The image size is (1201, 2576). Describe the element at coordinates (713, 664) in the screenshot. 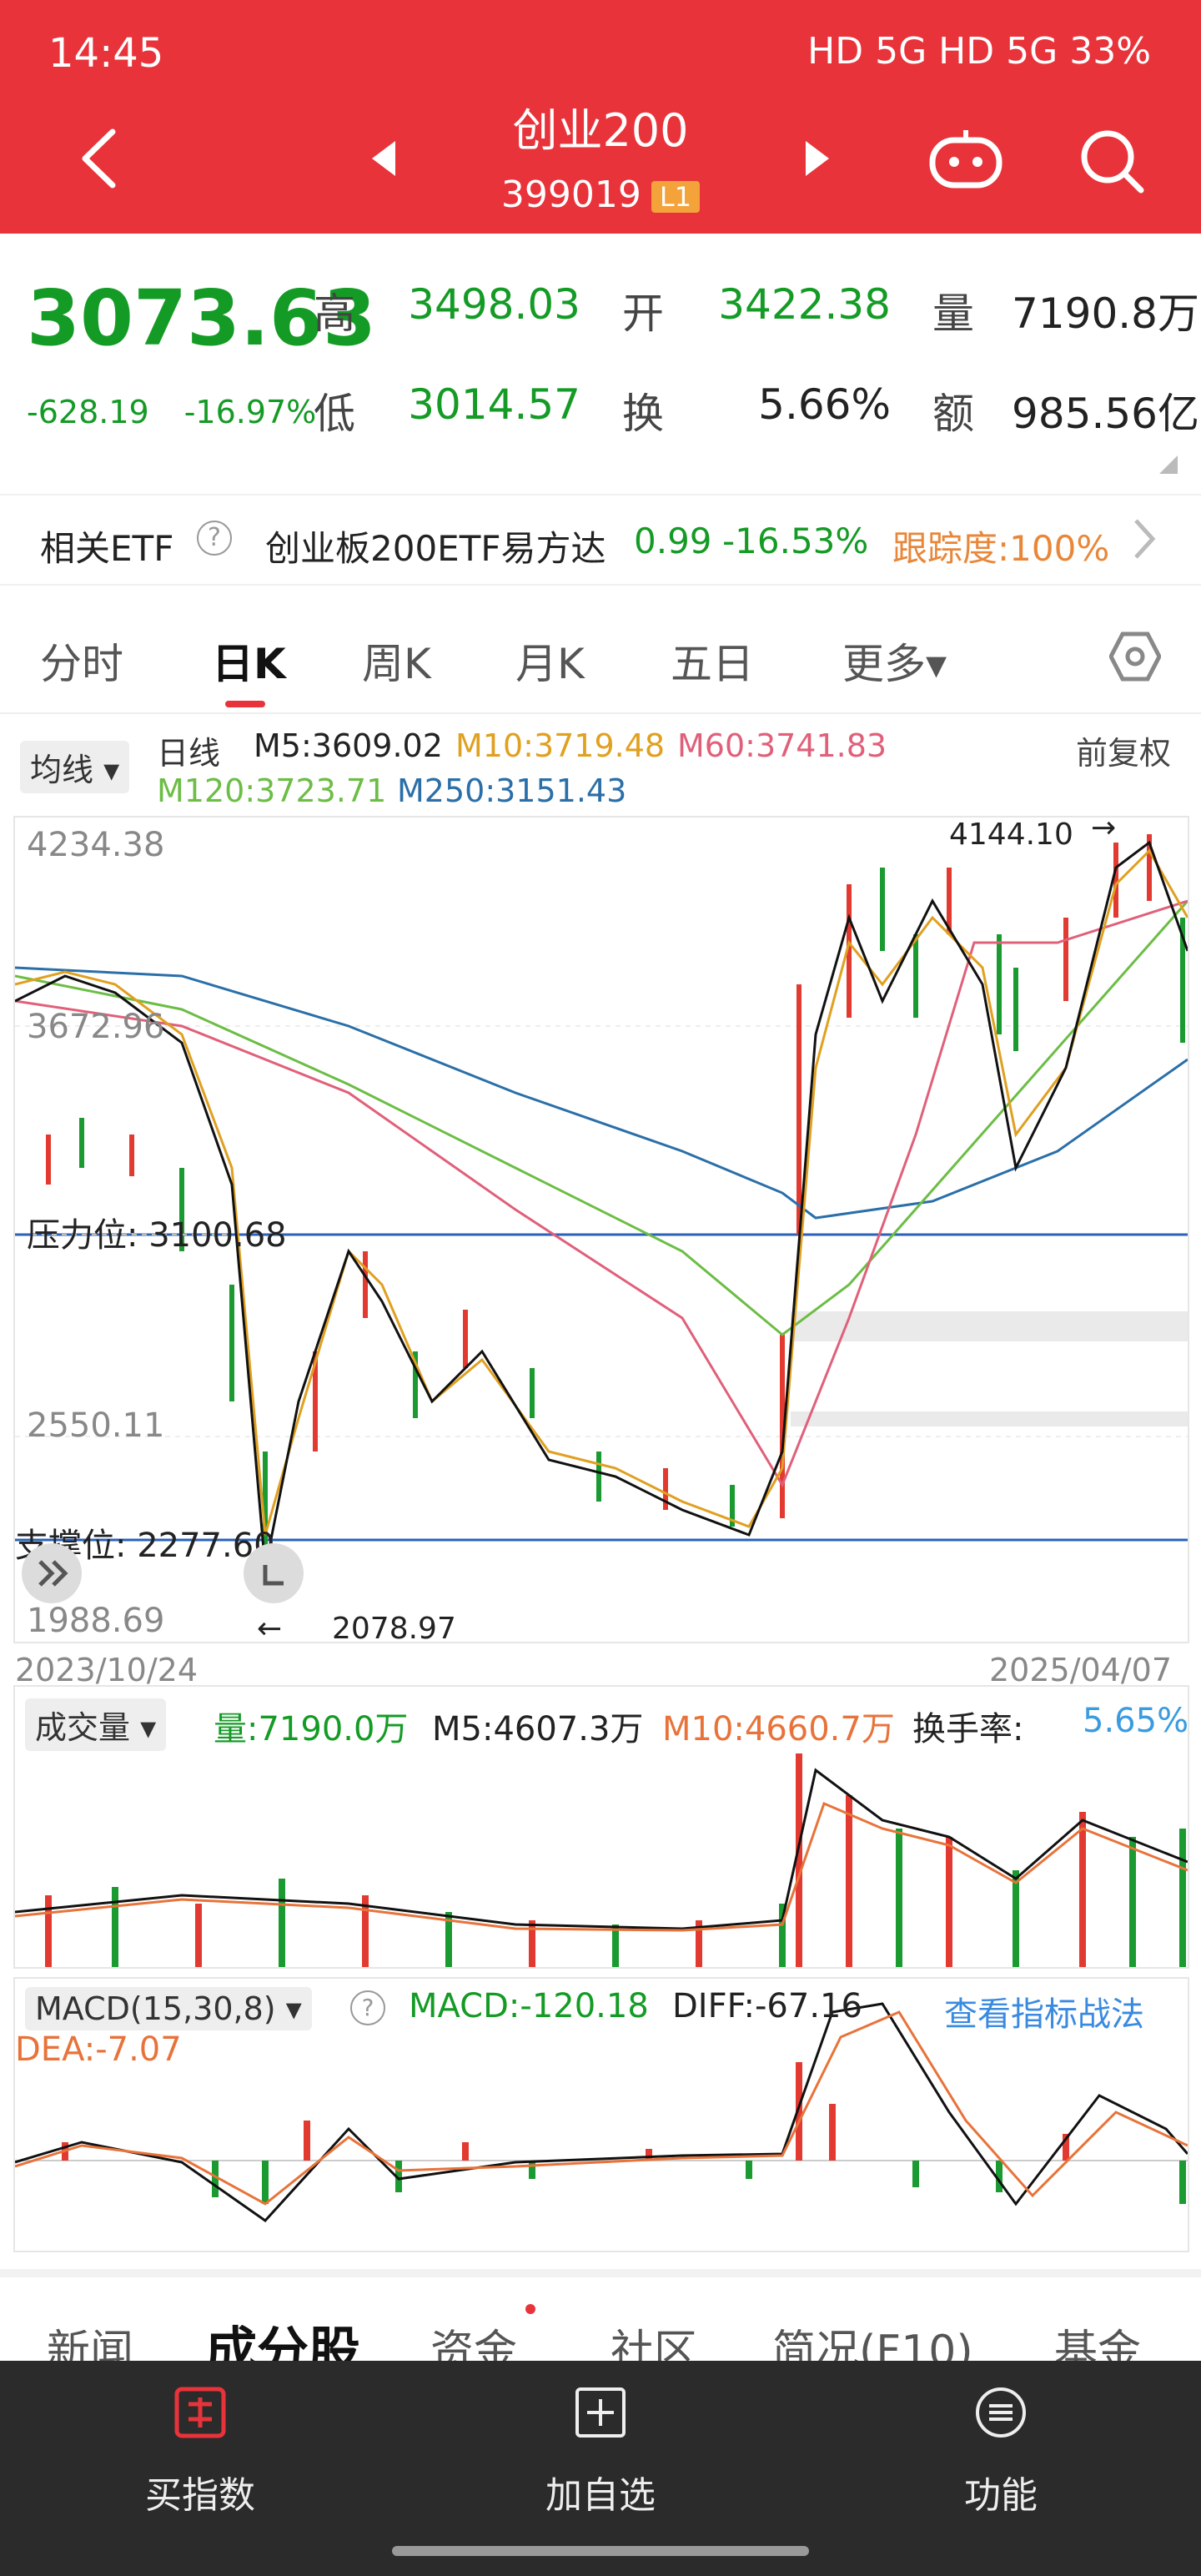

I see `tab-five-day: 五日` at that location.